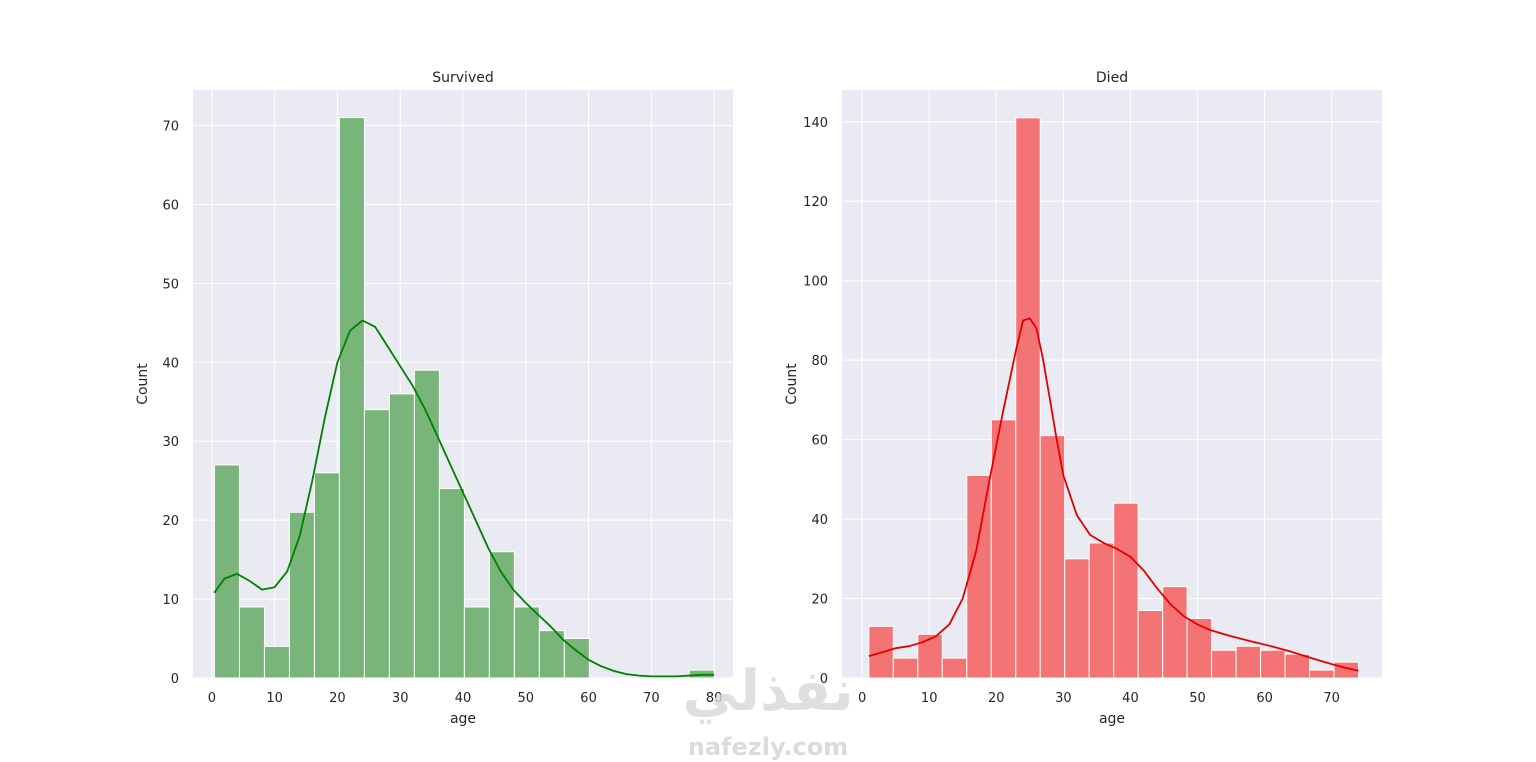 Image resolution: width=1536 pixels, height=762 pixels. What do you see at coordinates (714, 698) in the screenshot?
I see `x-tick-label: 80` at bounding box center [714, 698].